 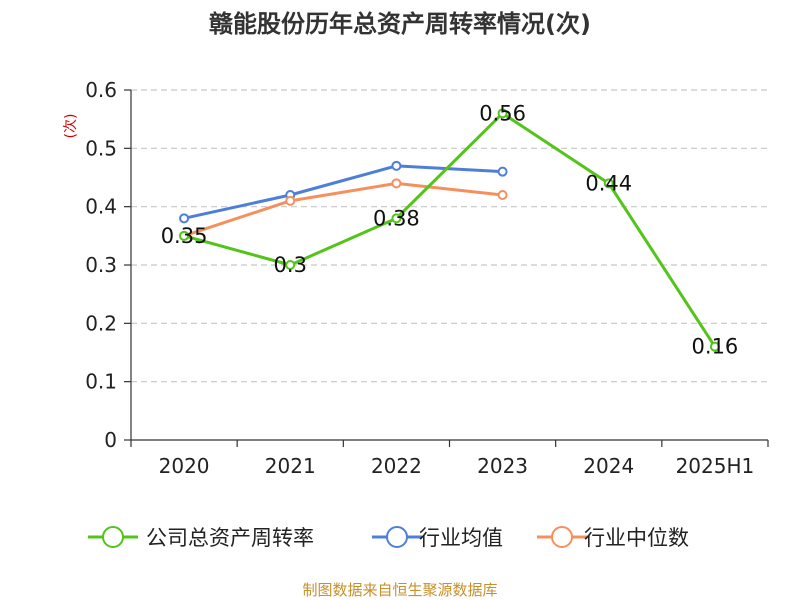 What do you see at coordinates (715, 466) in the screenshot?
I see `x-tick-label: 2025H1` at bounding box center [715, 466].